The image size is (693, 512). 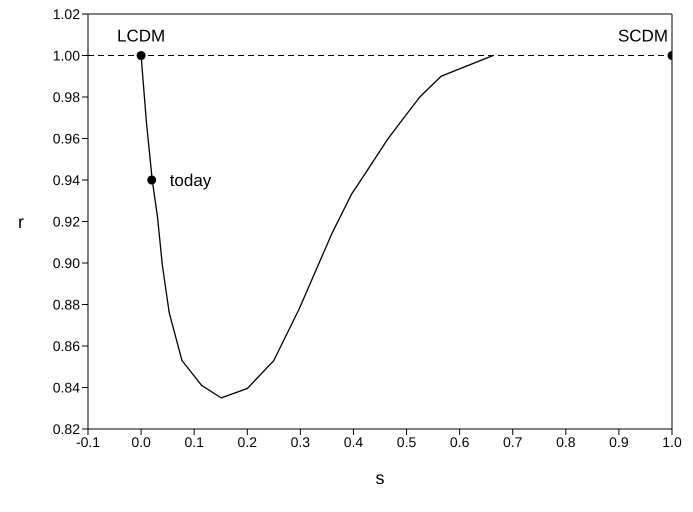 What do you see at coordinates (66, 55) in the screenshot?
I see `y-tick-label: 1.00` at bounding box center [66, 55].